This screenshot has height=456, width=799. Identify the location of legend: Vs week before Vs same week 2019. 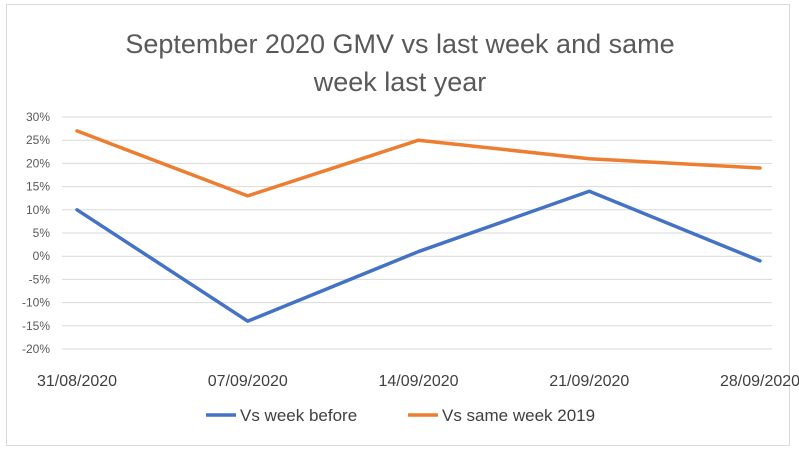
(400, 415).